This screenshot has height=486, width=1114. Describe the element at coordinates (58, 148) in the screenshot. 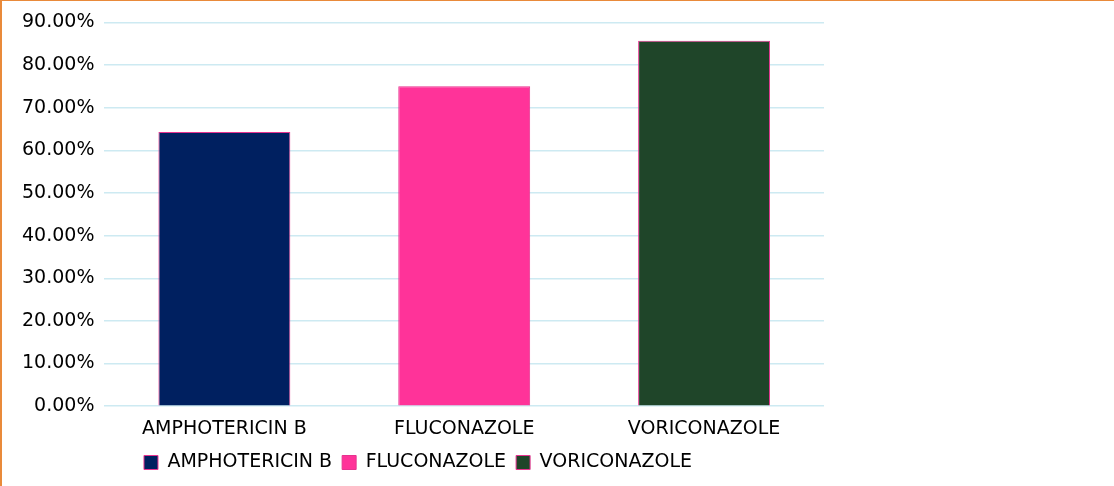

I see `y-tick-label: 60.00%` at that location.